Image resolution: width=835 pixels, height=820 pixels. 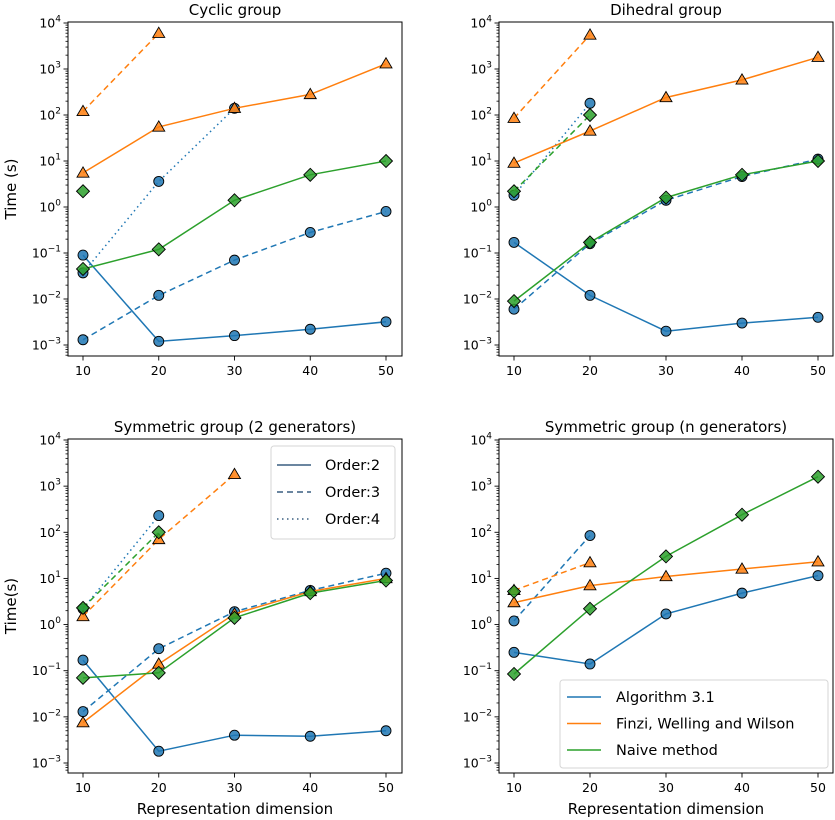 I want to click on legend-label: Finzi, Welling and Wilson, so click(x=705, y=725).